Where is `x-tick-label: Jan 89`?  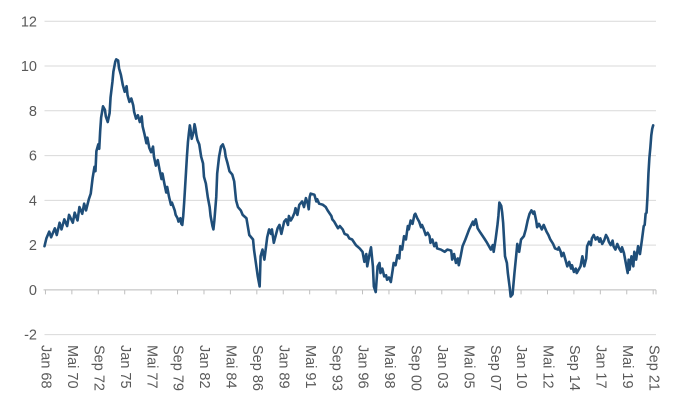
x-tick-label: Jan 89 is located at coordinates (283, 367).